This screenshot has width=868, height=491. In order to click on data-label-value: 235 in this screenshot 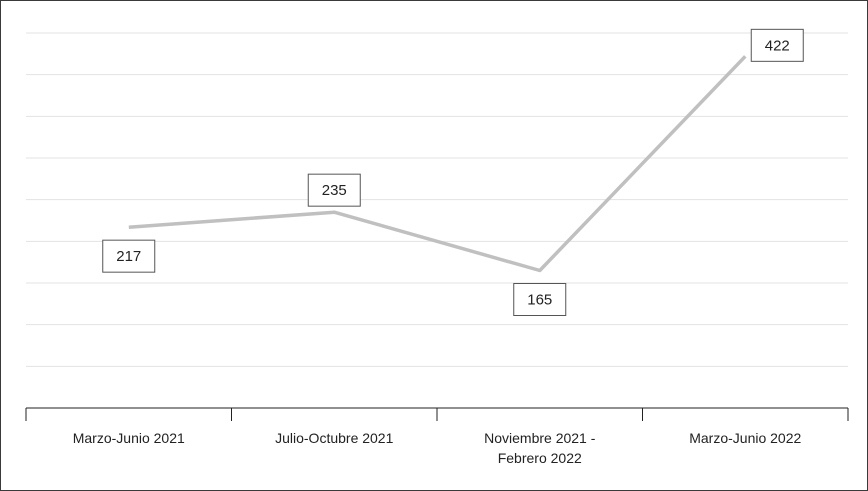, I will do `click(334, 190)`.